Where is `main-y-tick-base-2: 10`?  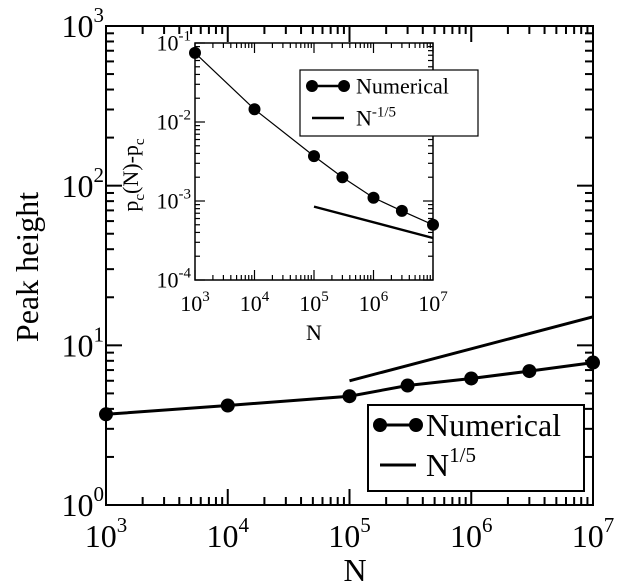
main-y-tick-base-2: 10 is located at coordinates (78, 186).